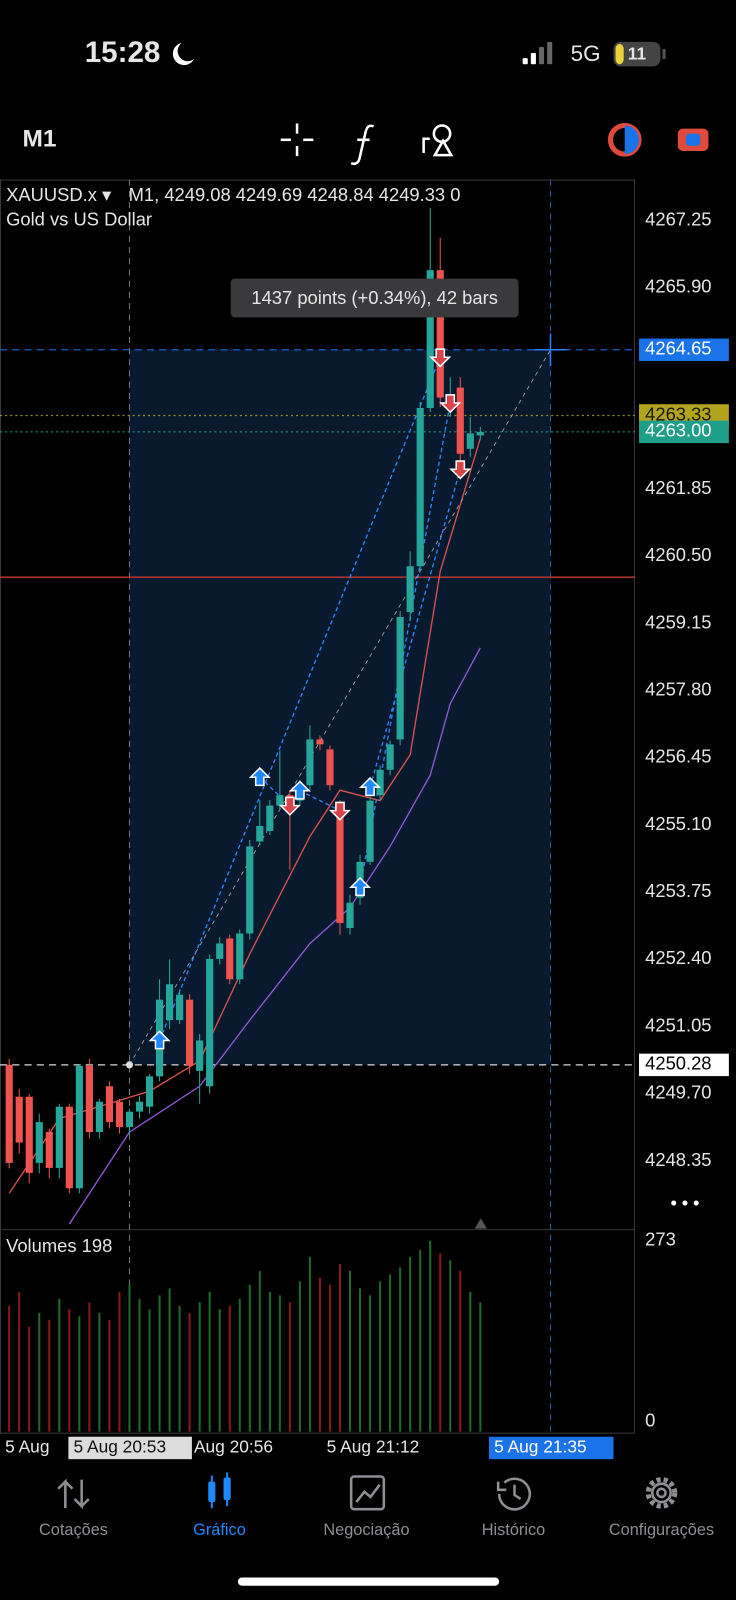 The height and width of the screenshot is (1600, 736). What do you see at coordinates (678, 430) in the screenshot?
I see `price-label: 4263.00` at bounding box center [678, 430].